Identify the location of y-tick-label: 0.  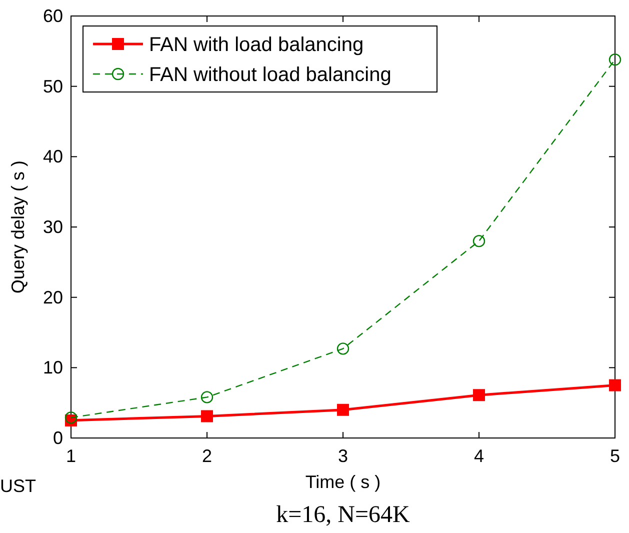
(57, 438).